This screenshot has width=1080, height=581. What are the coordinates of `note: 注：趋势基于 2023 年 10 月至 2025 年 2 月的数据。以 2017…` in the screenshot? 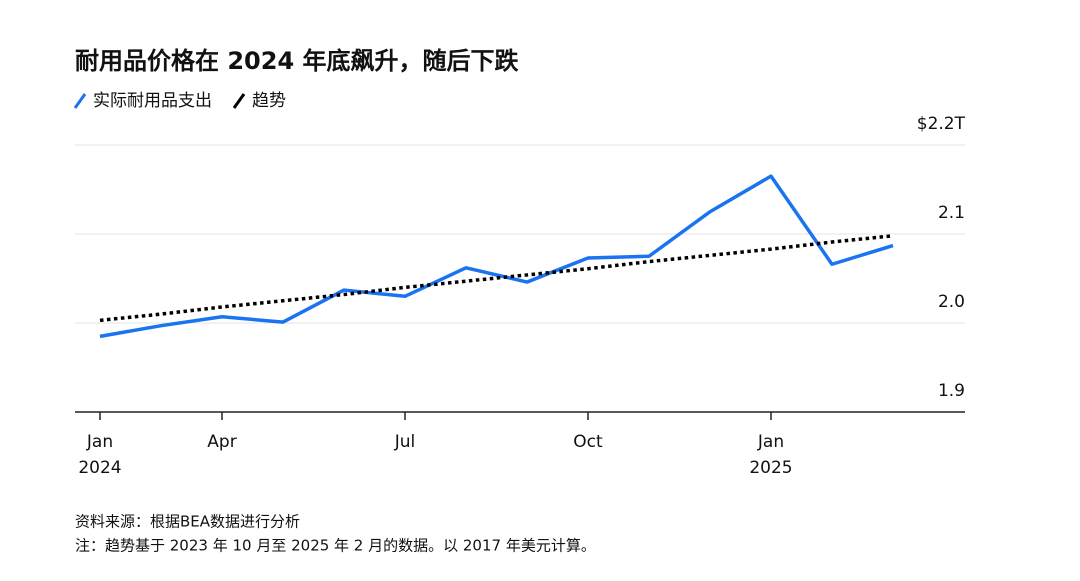 It's located at (335, 546).